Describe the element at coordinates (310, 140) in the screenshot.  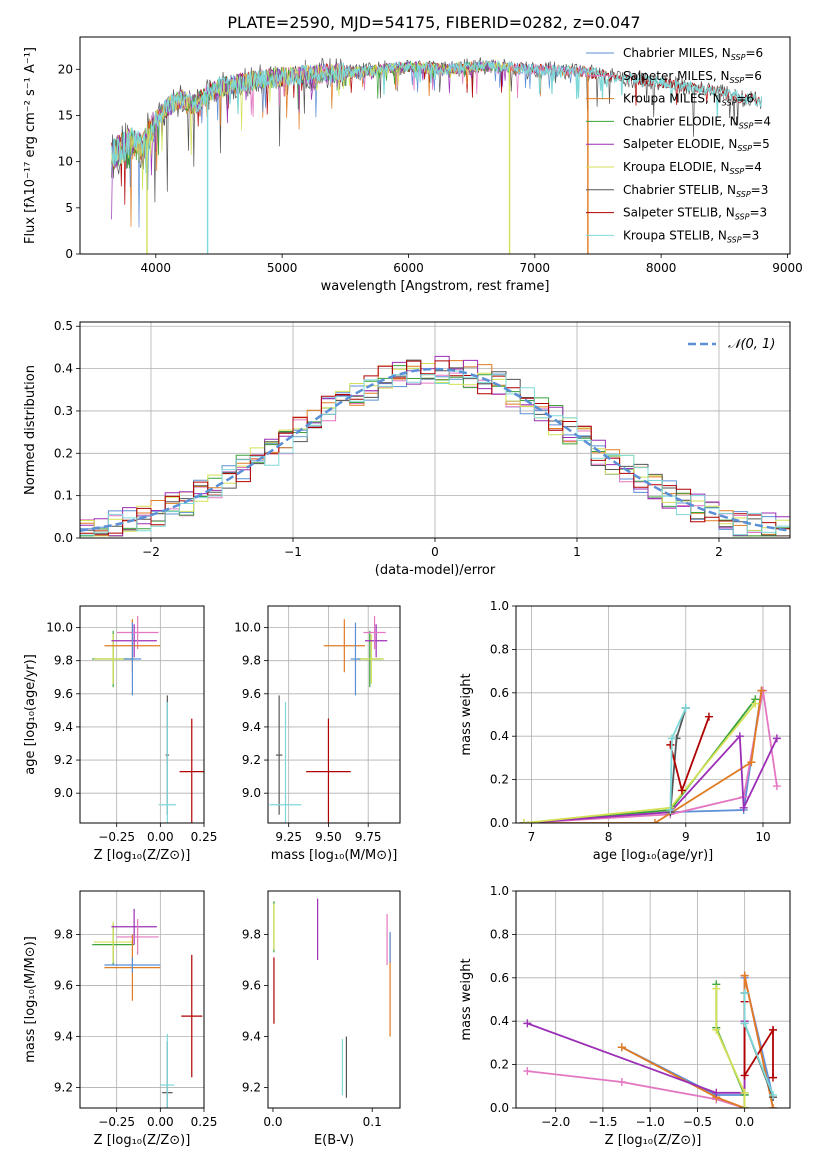
I see `spectrum-line-salpeter_elodie` at that location.